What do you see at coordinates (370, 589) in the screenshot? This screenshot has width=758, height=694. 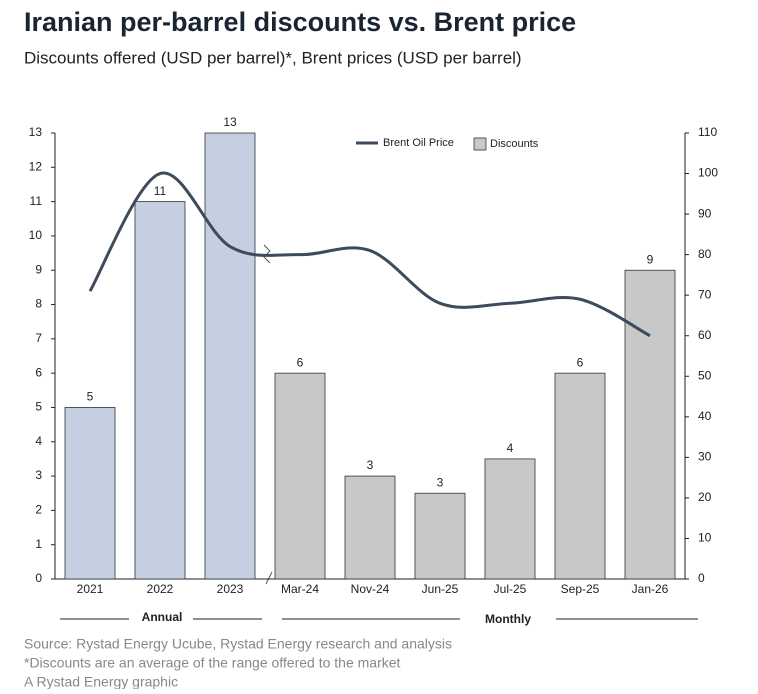 I see `x-tick-label: Nov-24` at bounding box center [370, 589].